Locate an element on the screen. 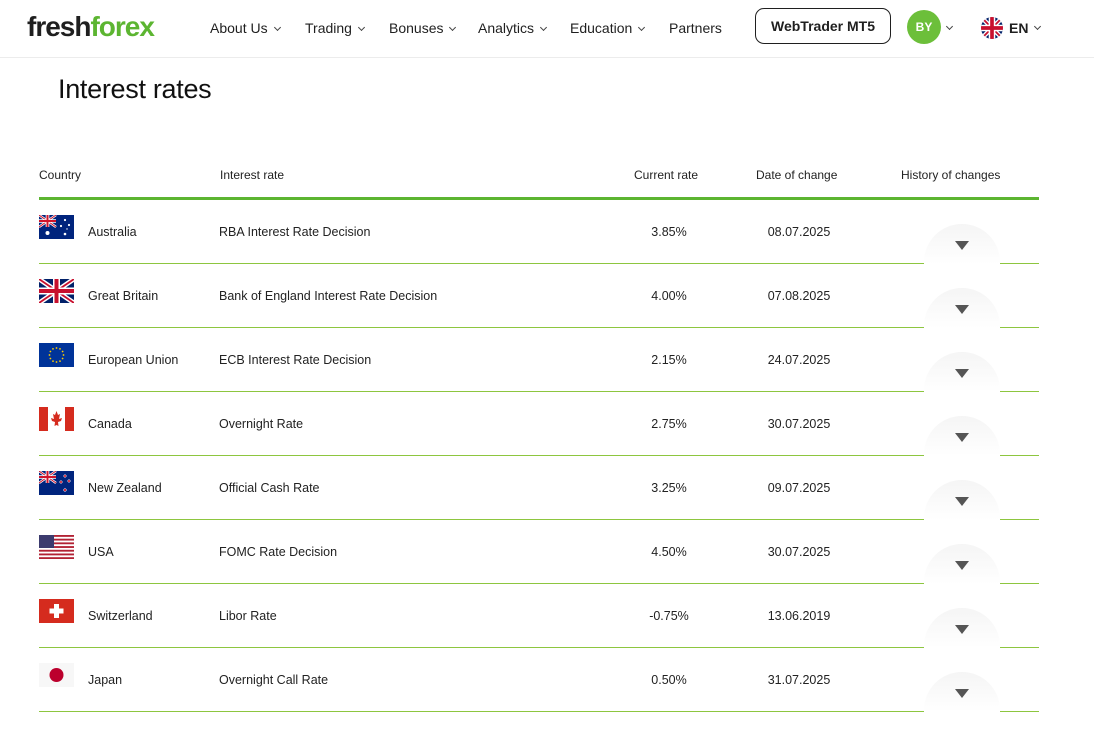 Image resolution: width=1094 pixels, height=737 pixels. column-header-date-of-change: Date of change is located at coordinates (797, 175).